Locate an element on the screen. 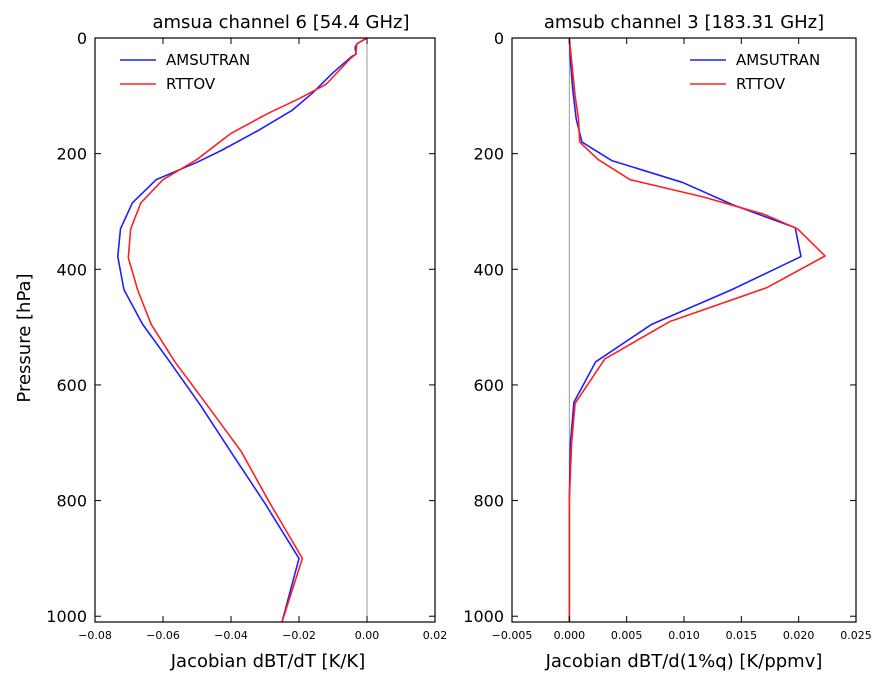  x-tick-label-left: 0.00 is located at coordinates (367, 635).